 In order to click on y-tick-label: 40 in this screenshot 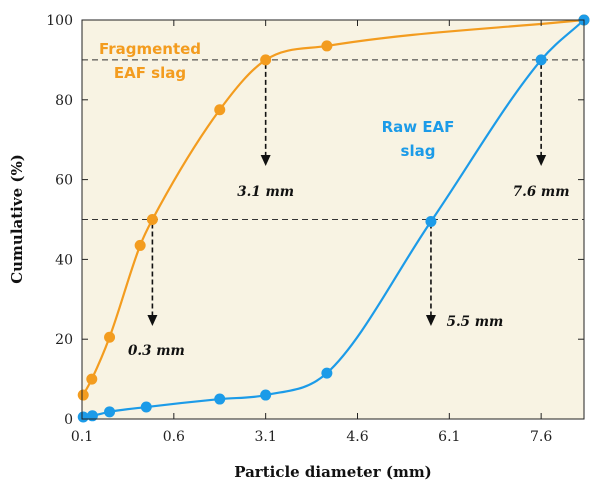, I will do `click(64, 260)`.